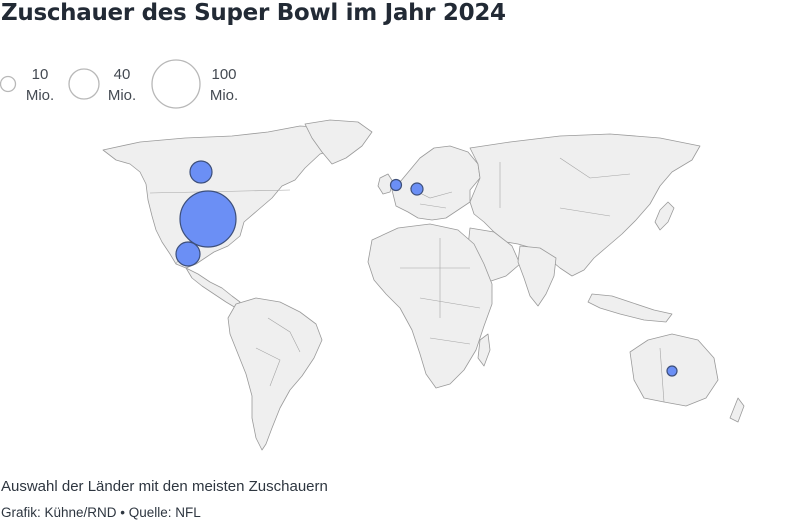  What do you see at coordinates (275, 374) in the screenshot?
I see `landmass-south-america` at bounding box center [275, 374].